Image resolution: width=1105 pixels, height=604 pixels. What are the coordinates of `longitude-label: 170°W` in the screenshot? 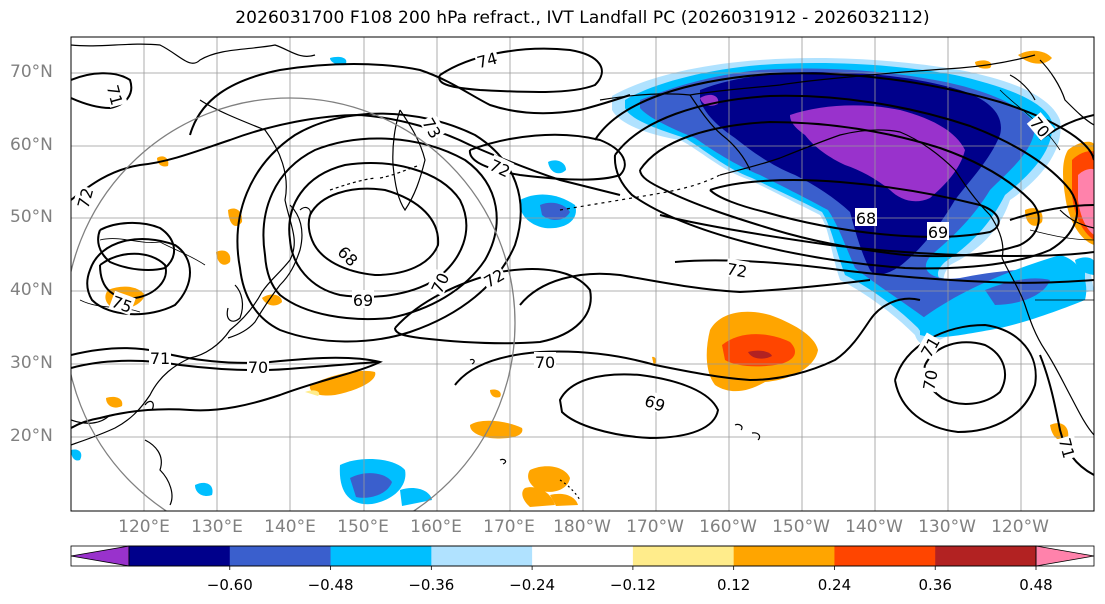 It's located at (655, 527).